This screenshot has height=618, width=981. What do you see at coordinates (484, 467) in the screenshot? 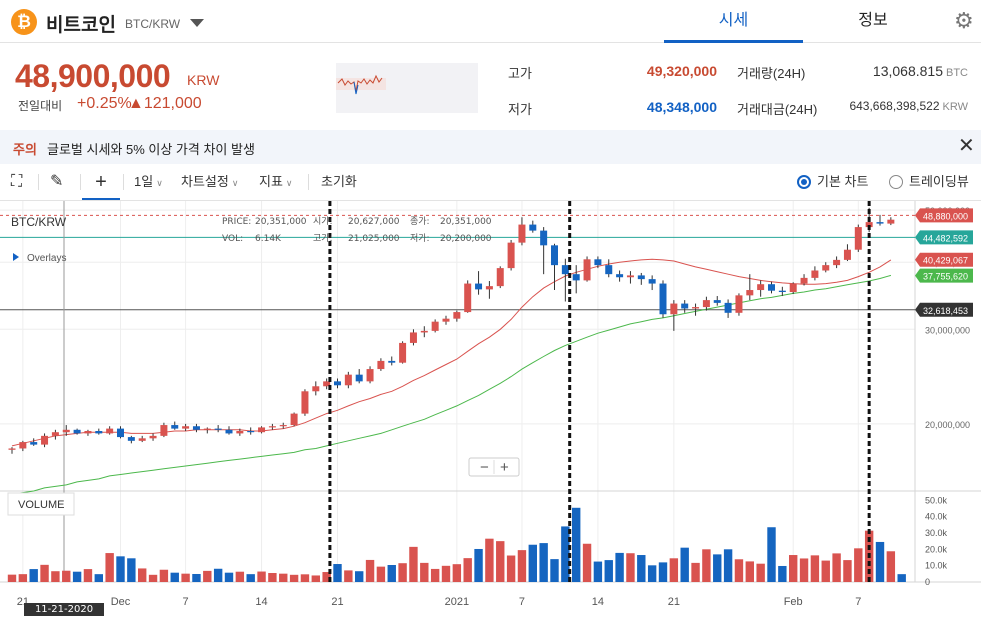
I see `zoom-out-button: −` at bounding box center [484, 467].